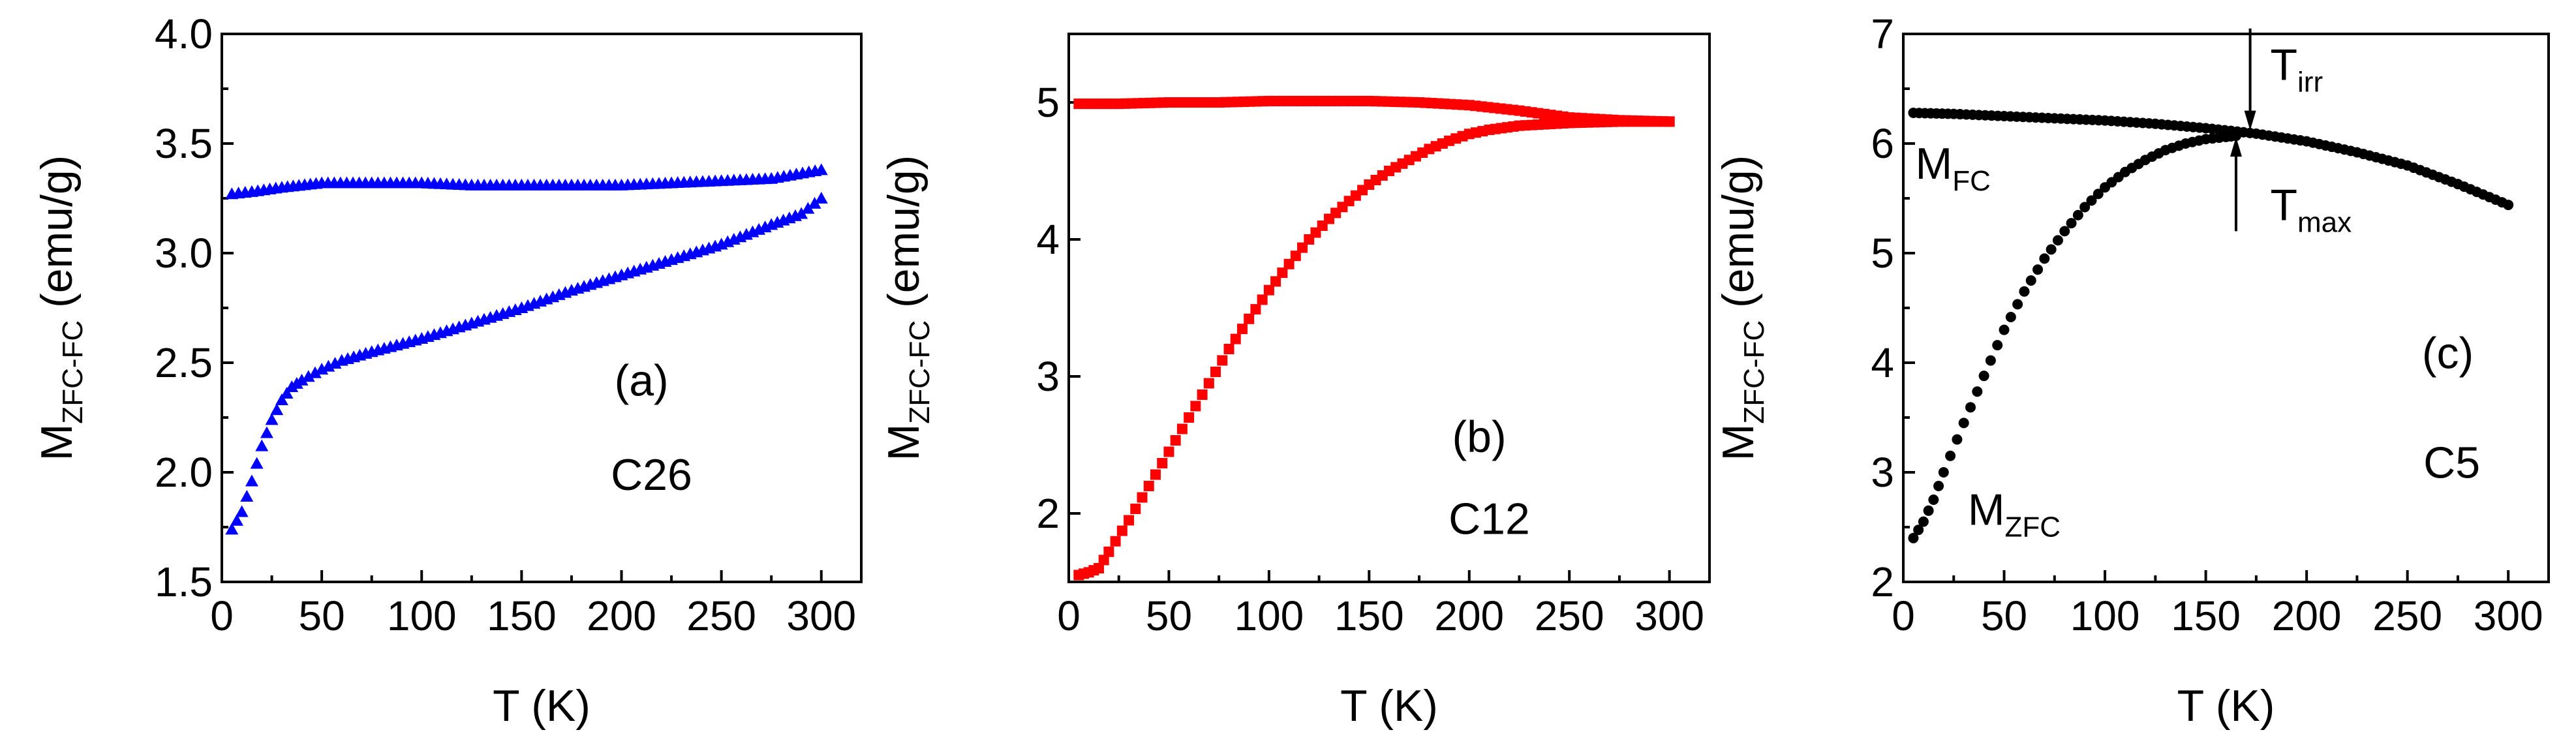 This screenshot has height=745, width=2576. What do you see at coordinates (2324, 223) in the screenshot?
I see `t-max-label-sub: max` at bounding box center [2324, 223].